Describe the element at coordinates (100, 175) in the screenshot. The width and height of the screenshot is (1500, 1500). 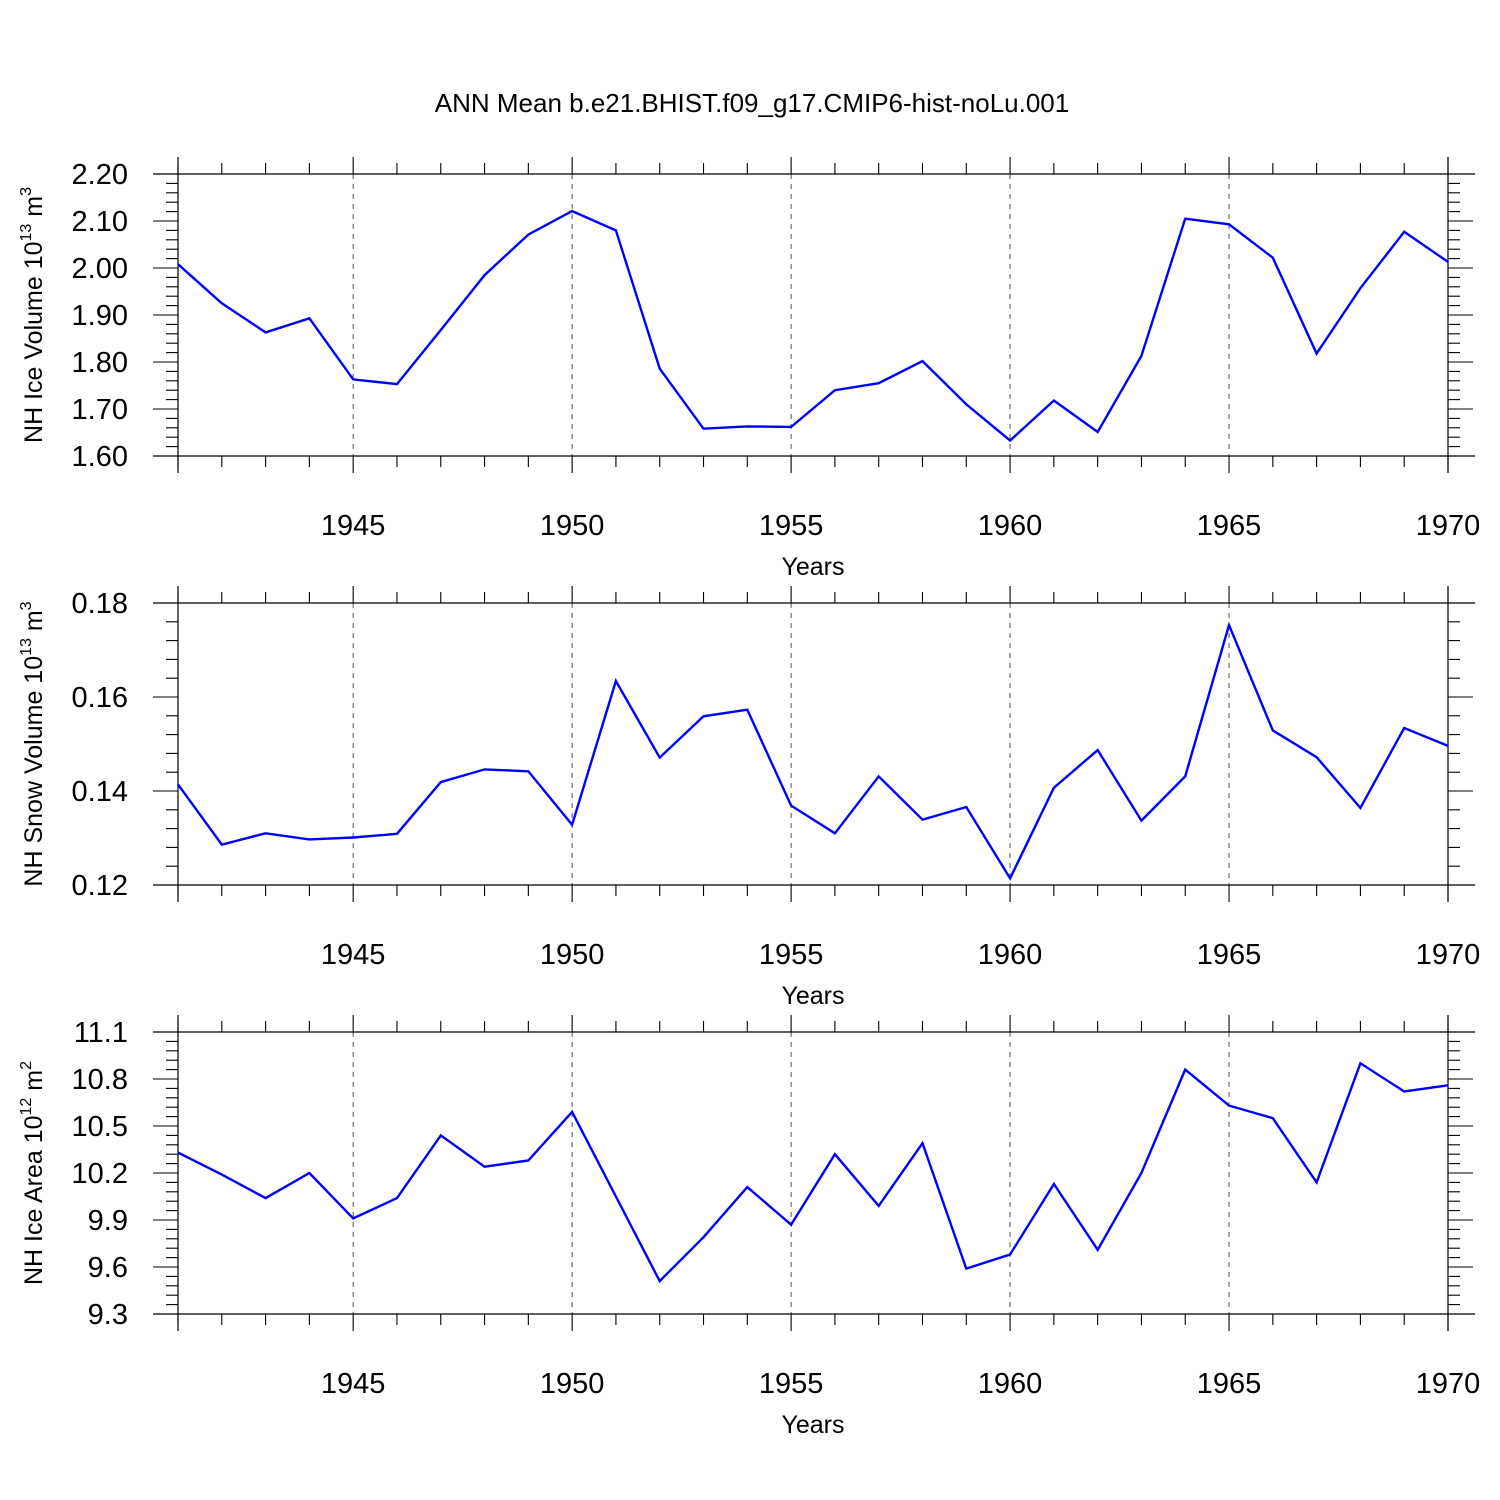
I see `y-tick-label: 2.20` at that location.